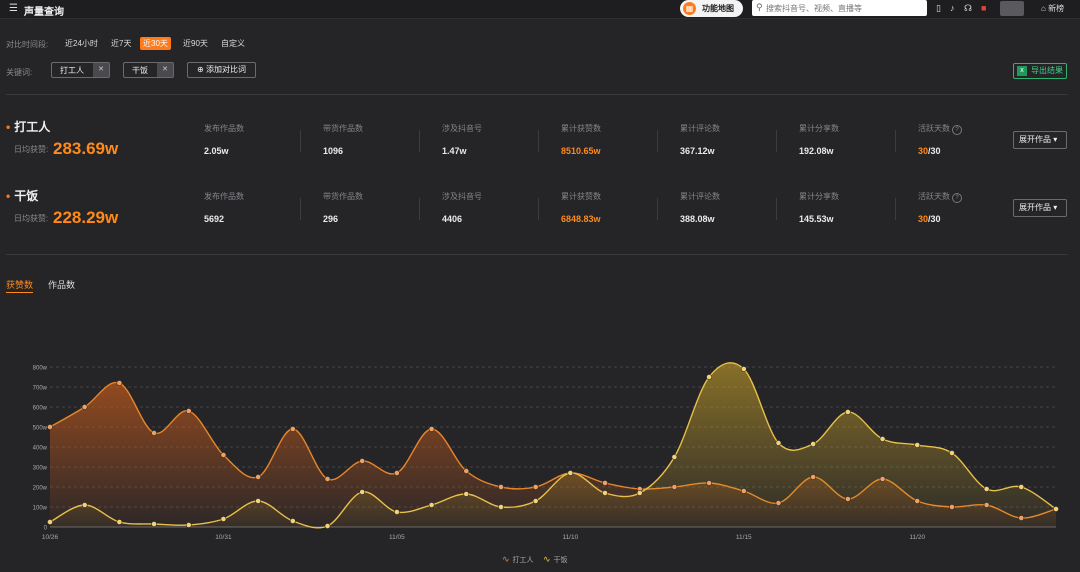 This screenshot has width=1080, height=572. I want to click on grid-icon: ▦, so click(689, 8).